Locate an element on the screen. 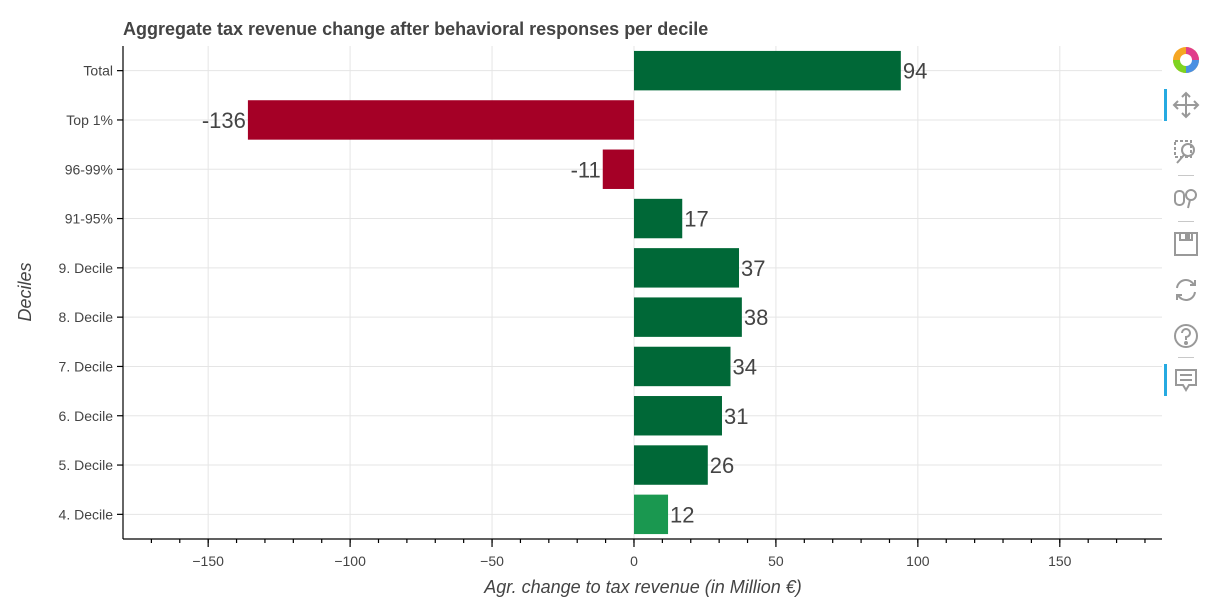 The height and width of the screenshot is (603, 1212). bokeh-logo-icon is located at coordinates (1186, 60).